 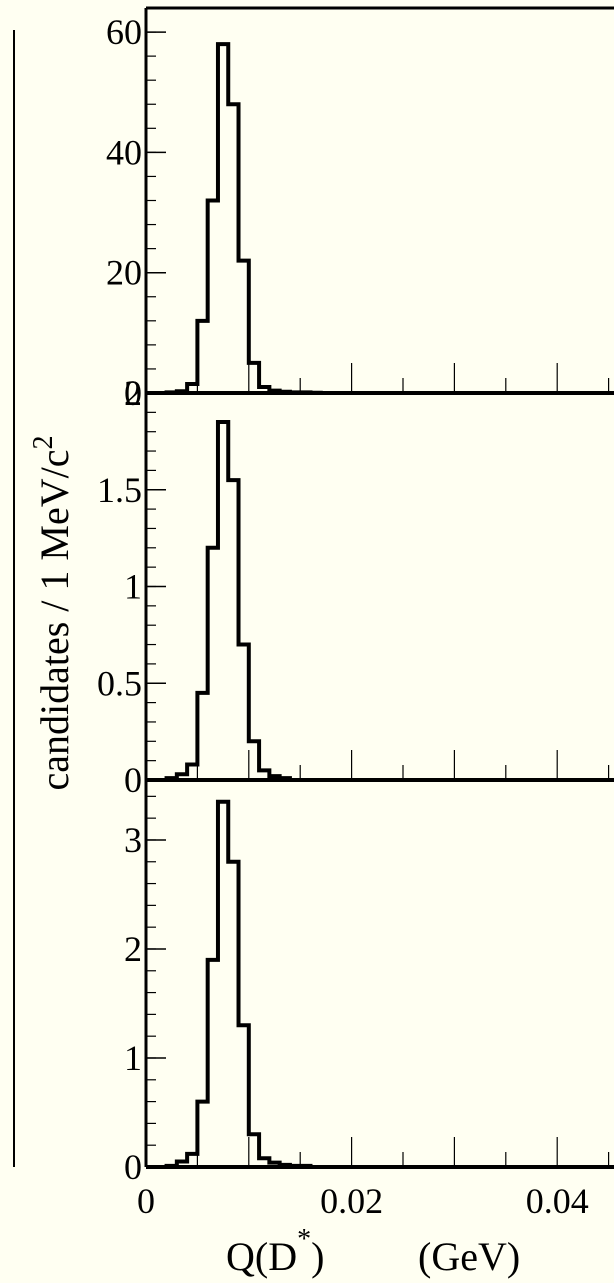 What do you see at coordinates (133, 949) in the screenshot?
I see `panel-3-y-tick-label: 2` at bounding box center [133, 949].